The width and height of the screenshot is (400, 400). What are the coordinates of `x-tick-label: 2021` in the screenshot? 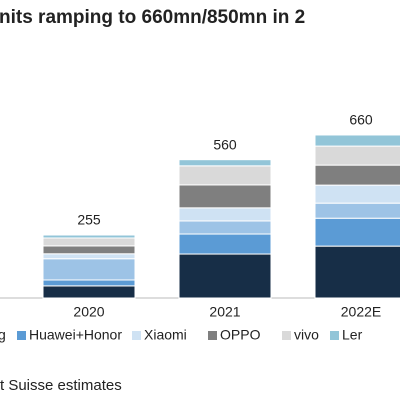 It's located at (224, 312).